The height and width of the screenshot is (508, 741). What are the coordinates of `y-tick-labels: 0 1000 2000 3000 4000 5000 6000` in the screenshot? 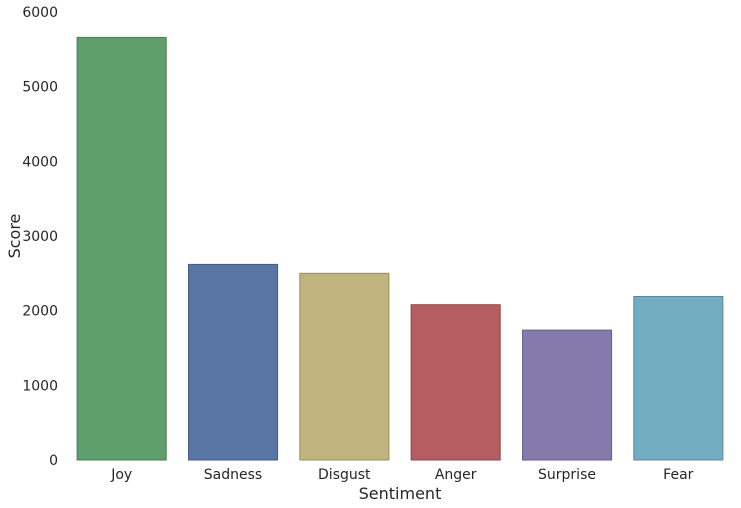 It's located at (40, 237).